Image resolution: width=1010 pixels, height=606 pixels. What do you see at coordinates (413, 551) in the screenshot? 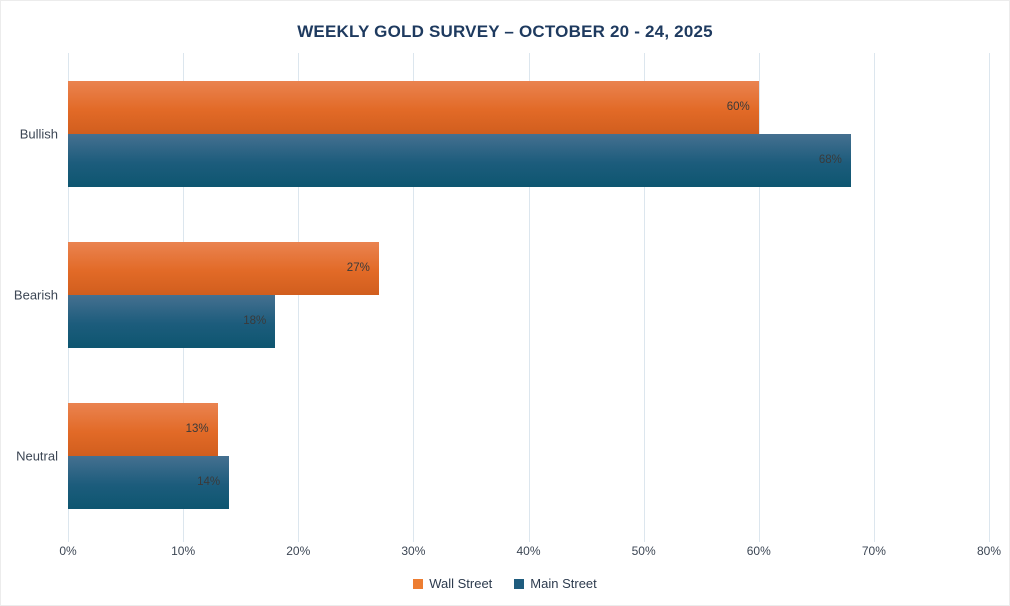
I see `x-tick-label: 30%` at bounding box center [413, 551].